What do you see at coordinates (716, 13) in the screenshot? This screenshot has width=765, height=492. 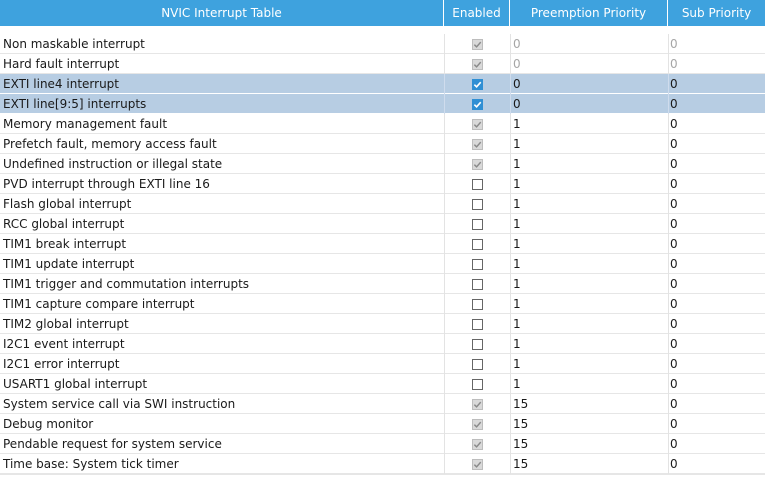 I see `header-sub-priority: Sub Priority` at bounding box center [716, 13].